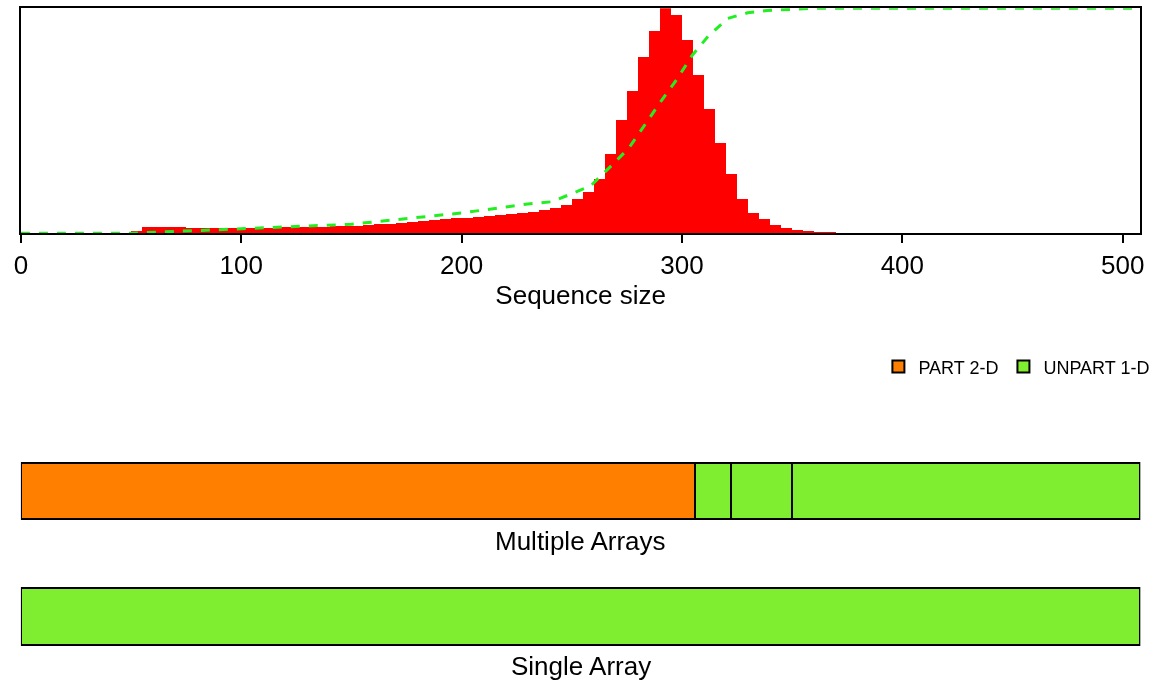  I want to click on y-tick-label: Multiple Arrays, so click(580, 541).